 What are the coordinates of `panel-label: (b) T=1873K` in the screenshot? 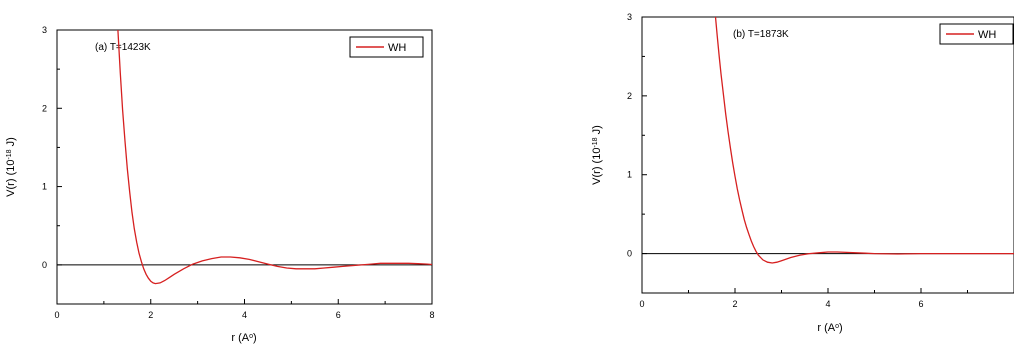 It's located at (761, 34).